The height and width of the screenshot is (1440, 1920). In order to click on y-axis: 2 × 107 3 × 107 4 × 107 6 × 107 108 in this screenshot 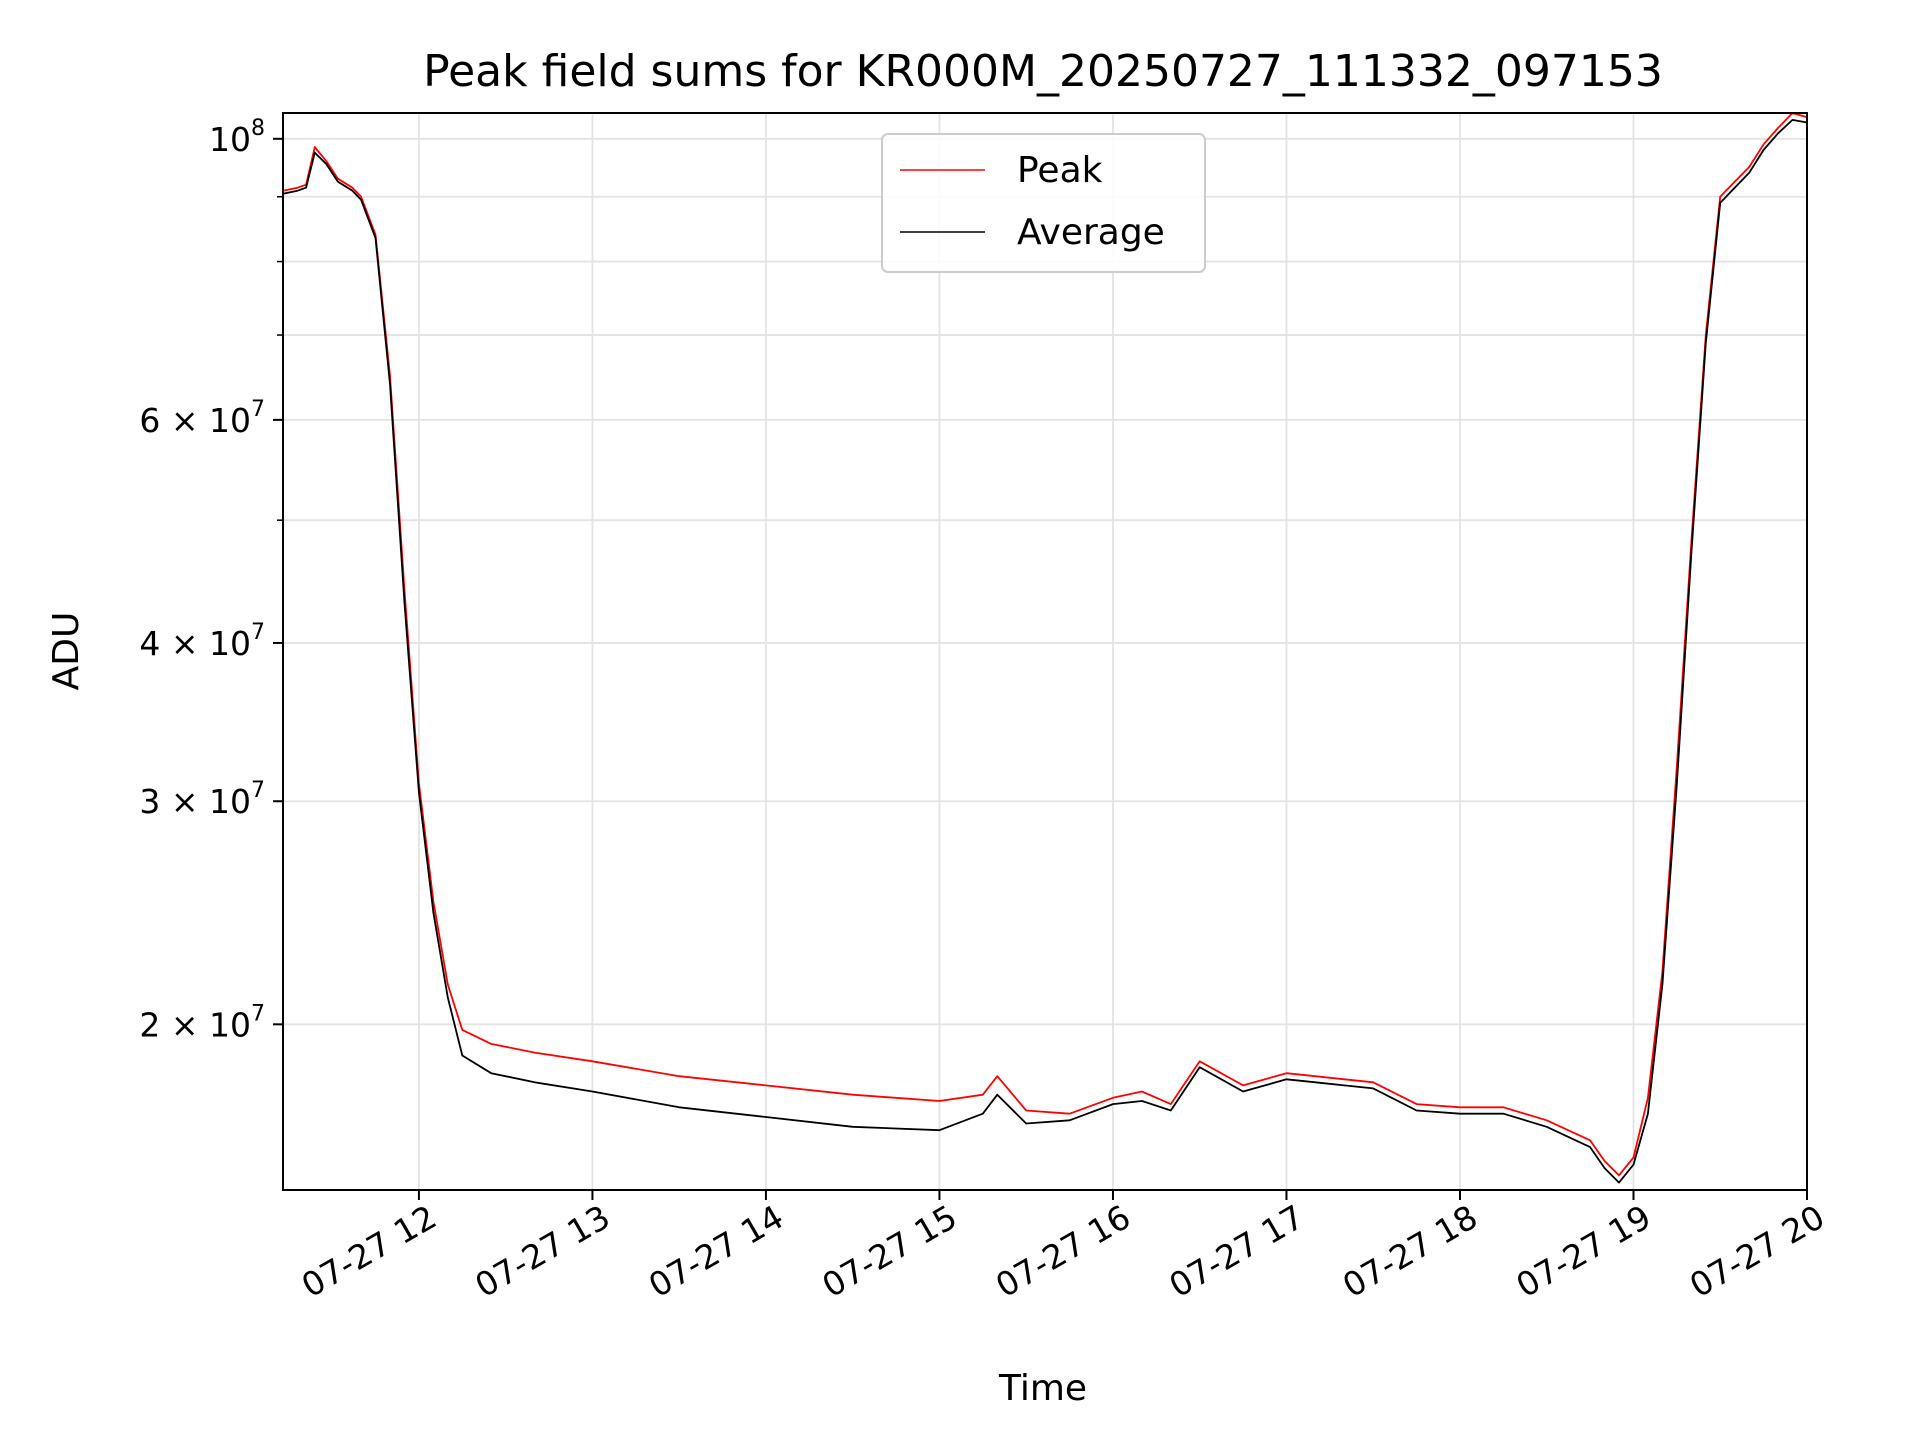, I will do `click(211, 580)`.